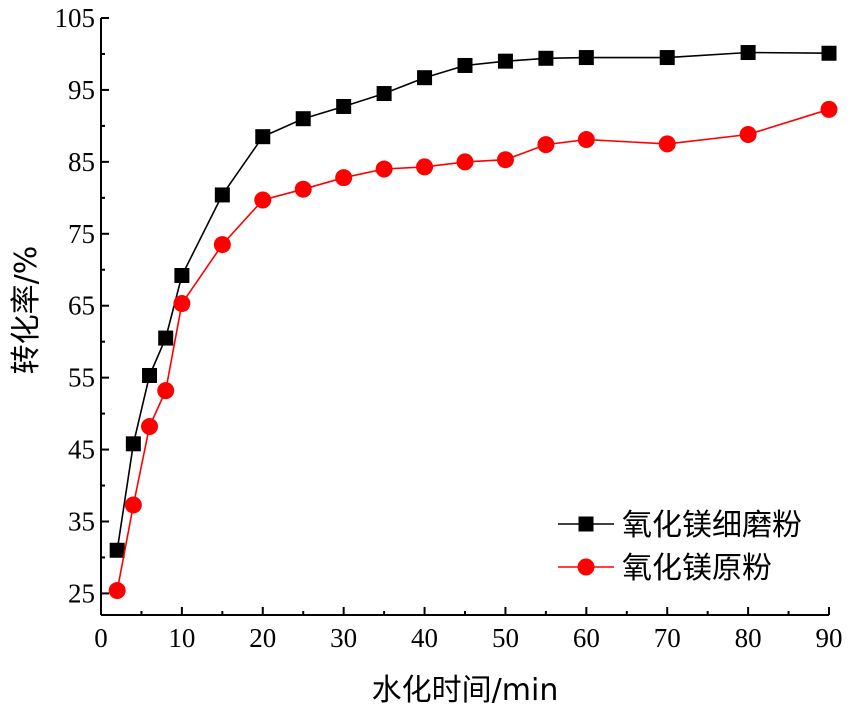 The height and width of the screenshot is (708, 850). I want to click on y-tick-label: 65, so click(81, 306).